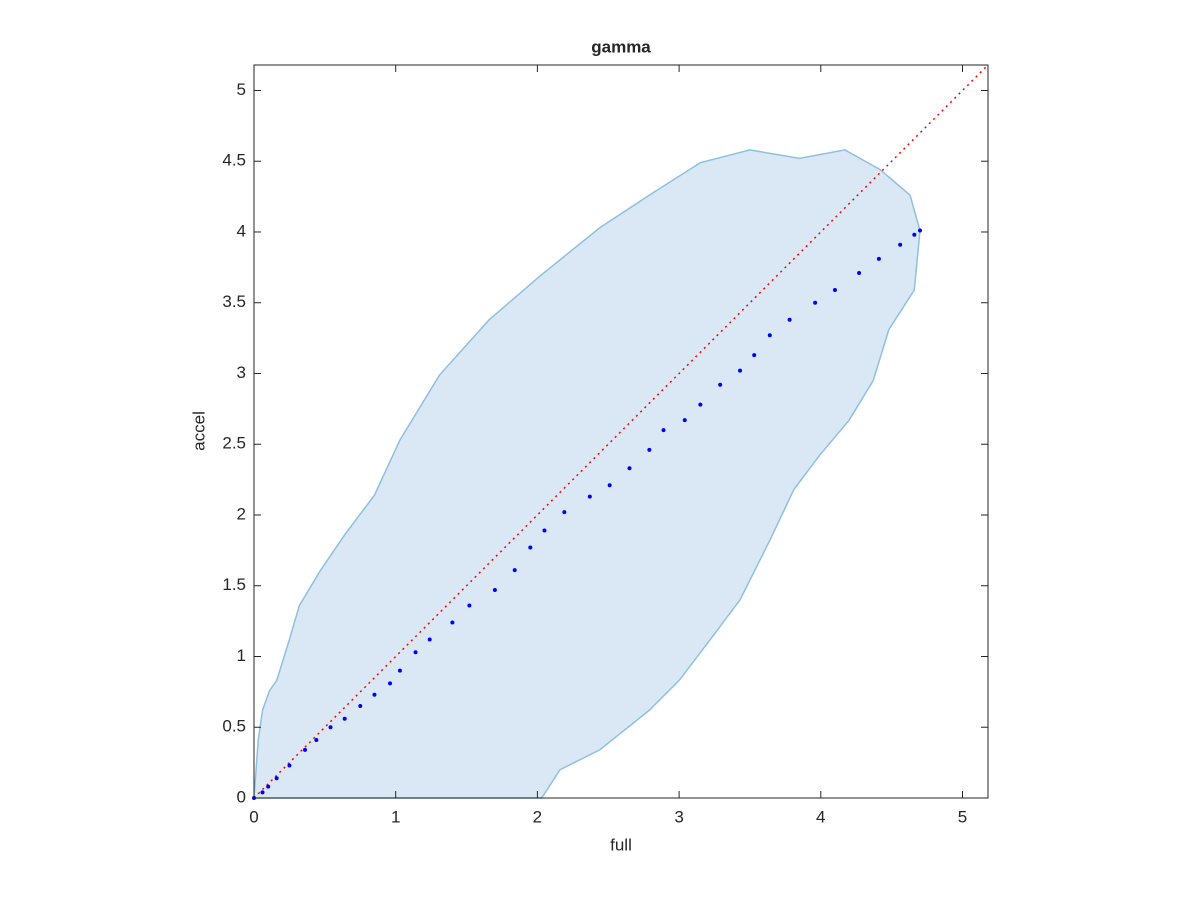 The image size is (1200, 900). Describe the element at coordinates (241, 230) in the screenshot. I see `y-tick-label: 4` at that location.